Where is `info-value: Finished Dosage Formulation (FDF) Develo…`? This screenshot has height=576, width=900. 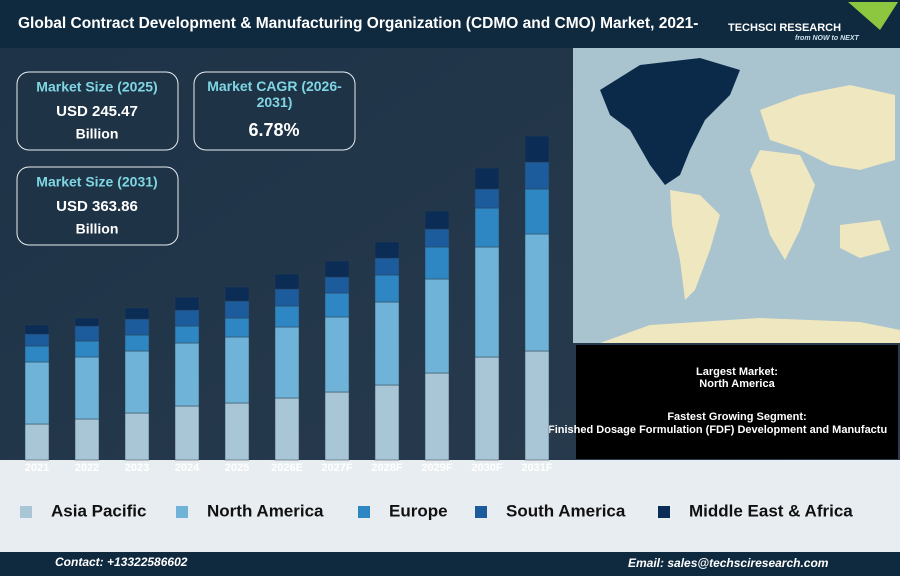 info-value: Finished Dosage Formulation (FDF) Develo… is located at coordinates (717, 430).